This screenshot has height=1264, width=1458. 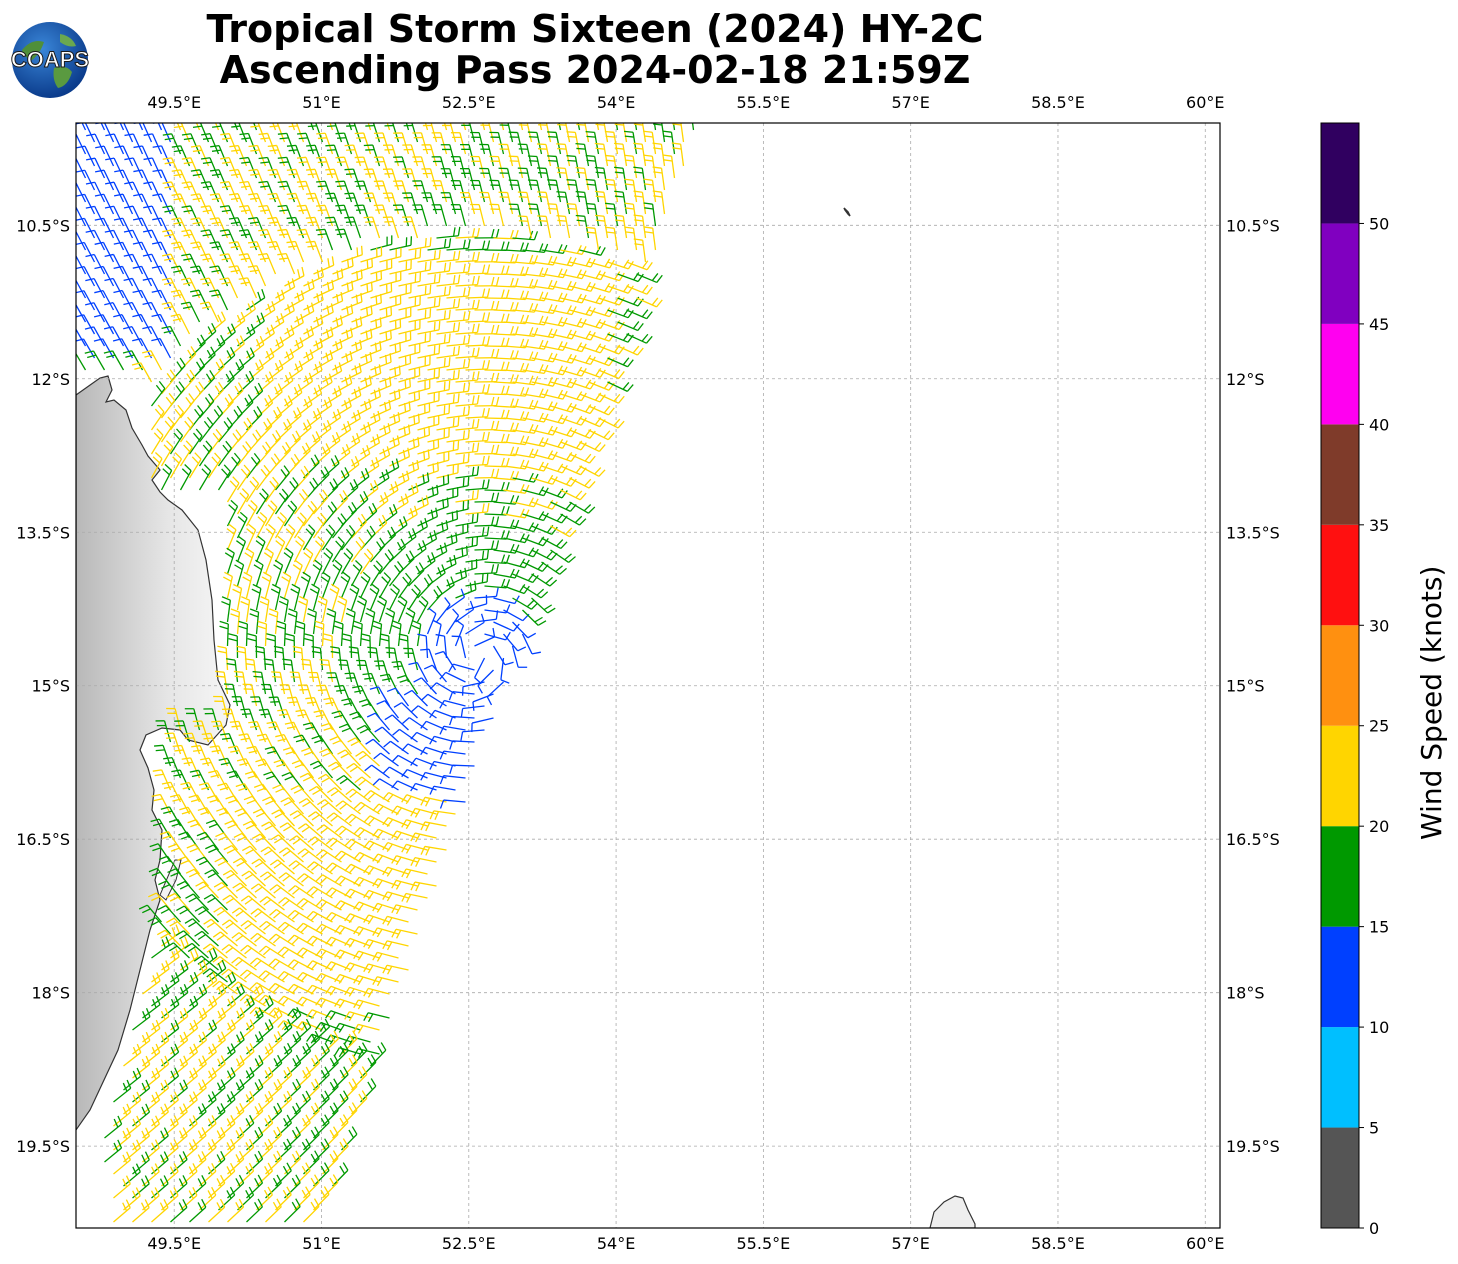 I want to click on chart-title-line1: Tropical Storm Sixteen (2024) HY-2C, so click(x=595, y=29).